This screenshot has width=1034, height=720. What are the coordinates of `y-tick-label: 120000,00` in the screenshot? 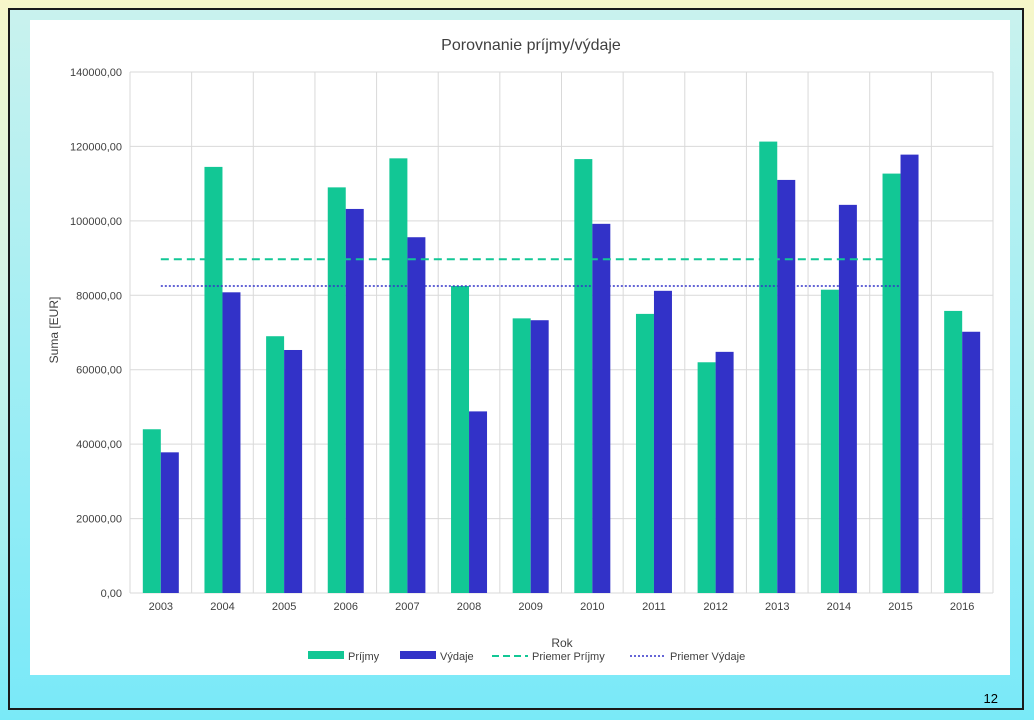 It's located at (96, 147).